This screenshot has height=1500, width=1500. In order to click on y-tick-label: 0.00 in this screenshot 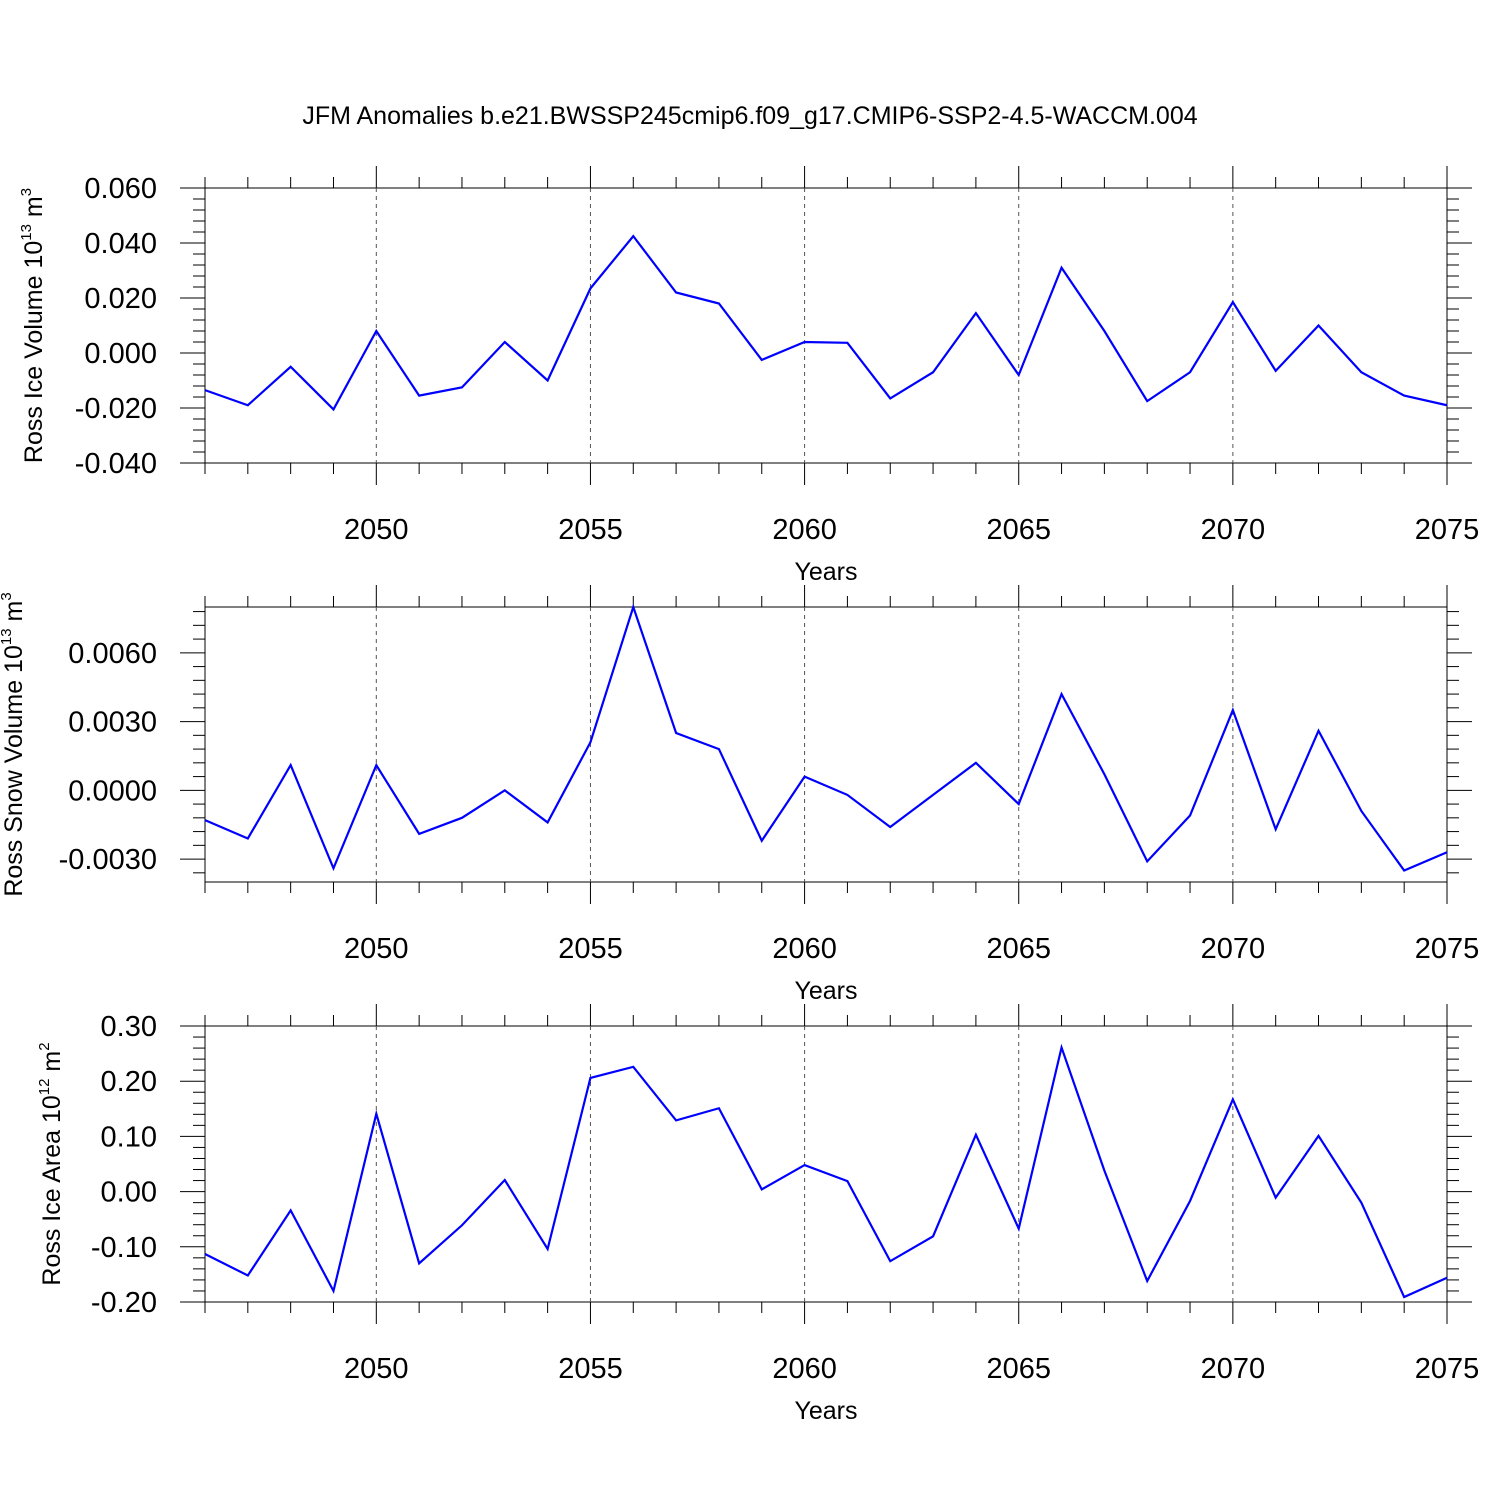, I will do `click(129, 1193)`.